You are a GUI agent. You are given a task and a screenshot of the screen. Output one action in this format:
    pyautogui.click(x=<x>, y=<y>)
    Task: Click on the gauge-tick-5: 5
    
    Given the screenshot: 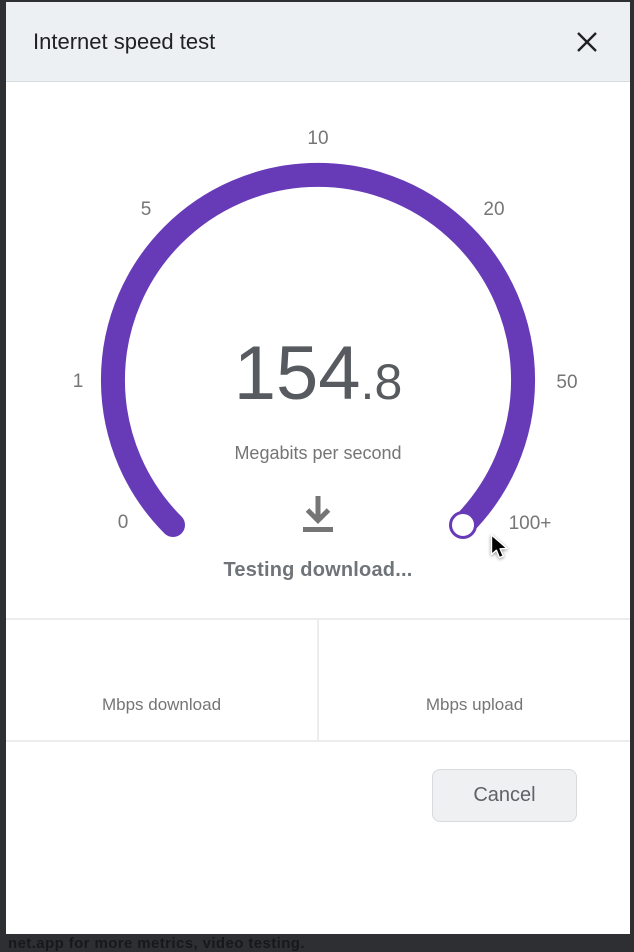 What is the action you would take?
    pyautogui.click(x=146, y=209)
    